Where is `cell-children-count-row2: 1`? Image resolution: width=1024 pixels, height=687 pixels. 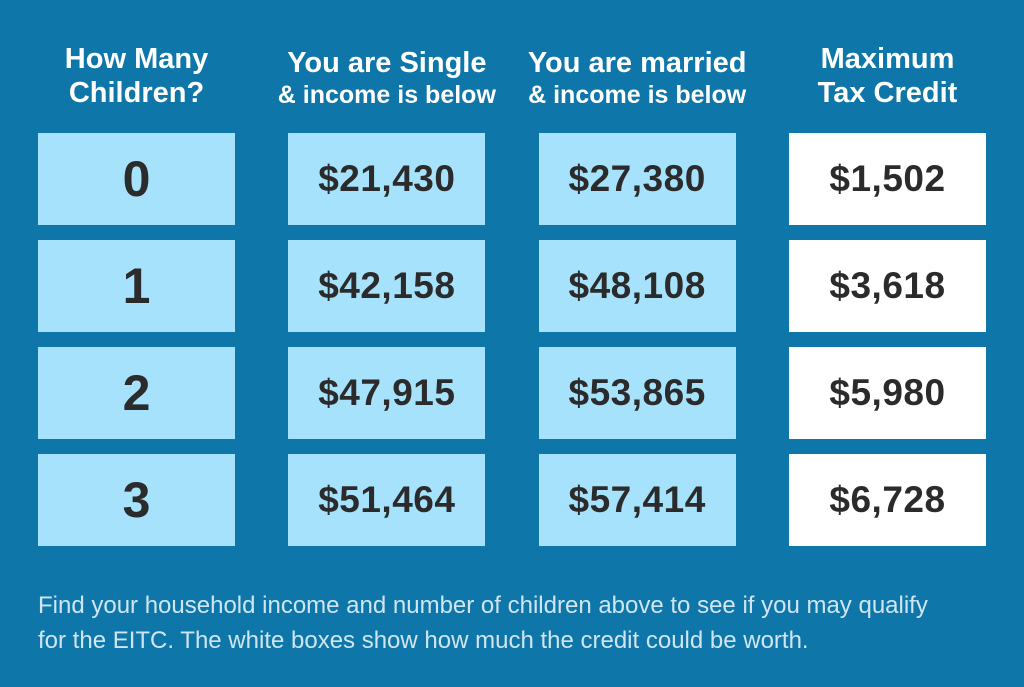 cell-children-count-row2: 1 is located at coordinates (136, 286).